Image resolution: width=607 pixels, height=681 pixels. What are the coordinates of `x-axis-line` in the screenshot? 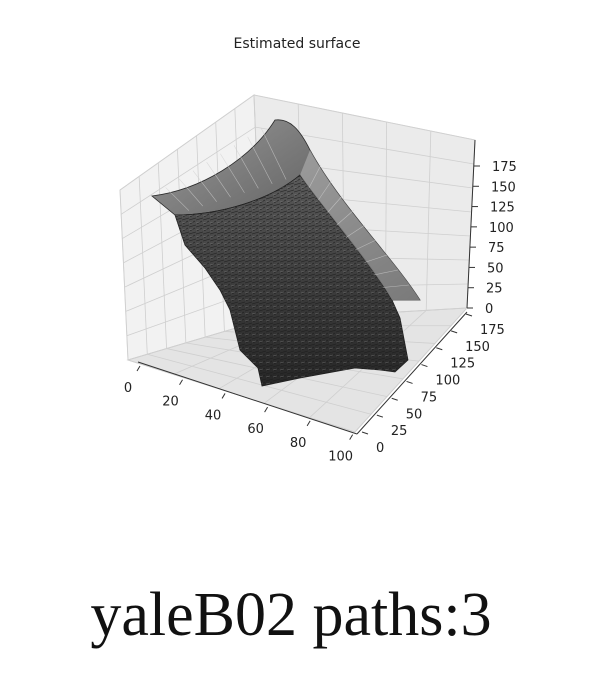 It's located at (247, 398).